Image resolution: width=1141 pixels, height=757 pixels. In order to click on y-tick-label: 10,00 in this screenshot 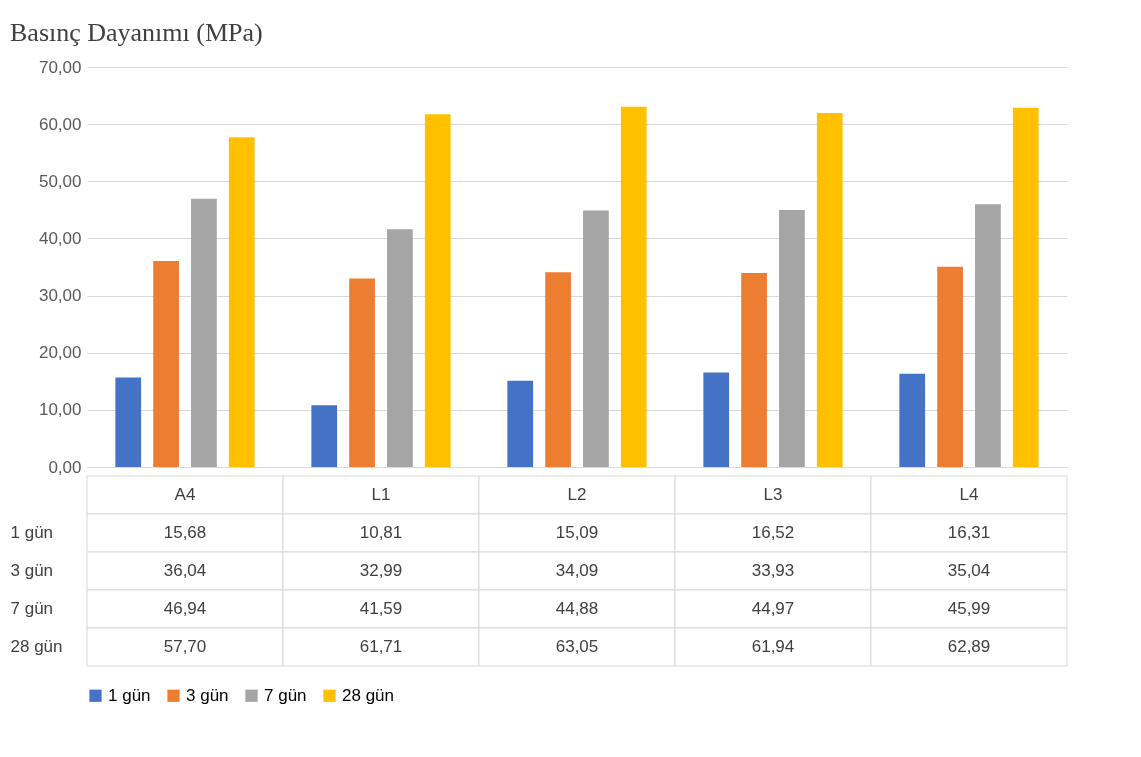, I will do `click(60, 410)`.